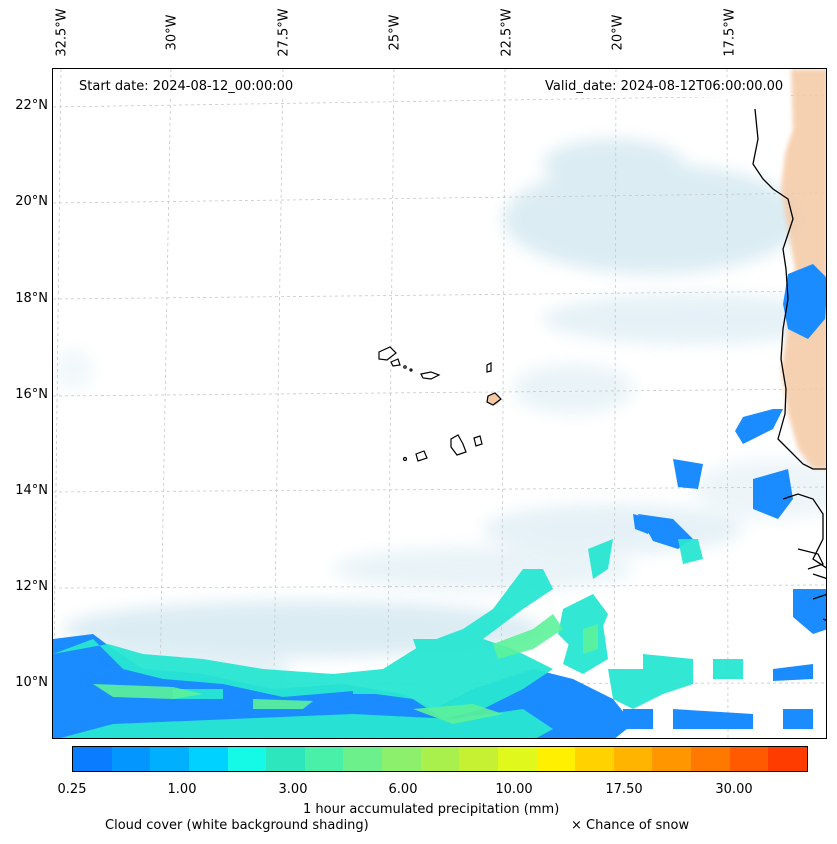 This screenshot has width=837, height=844. What do you see at coordinates (182, 789) in the screenshot?
I see `colorbar-tick-1: 1.00` at bounding box center [182, 789].